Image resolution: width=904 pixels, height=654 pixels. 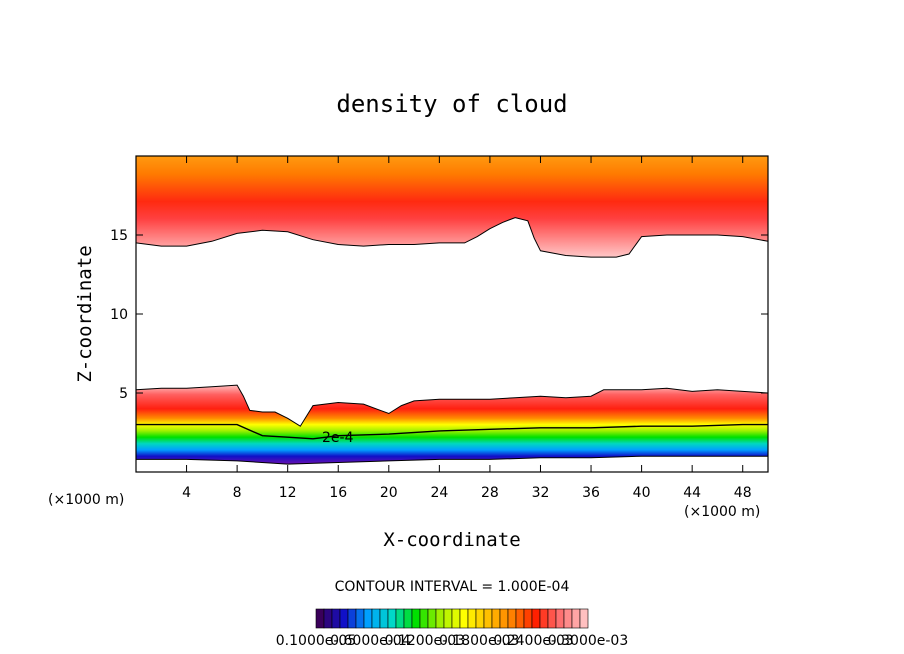 I want to click on x-tick-label: 4, so click(x=186, y=493).